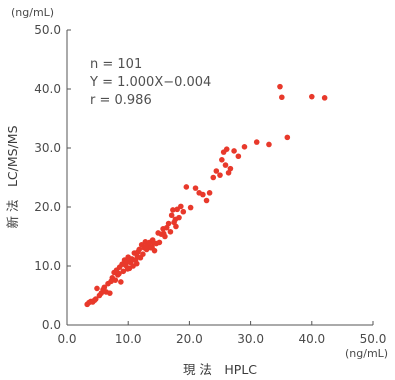 The height and width of the screenshot is (380, 395). What do you see at coordinates (47, 266) in the screenshot?
I see `y-tick-label: 10.0` at bounding box center [47, 266].